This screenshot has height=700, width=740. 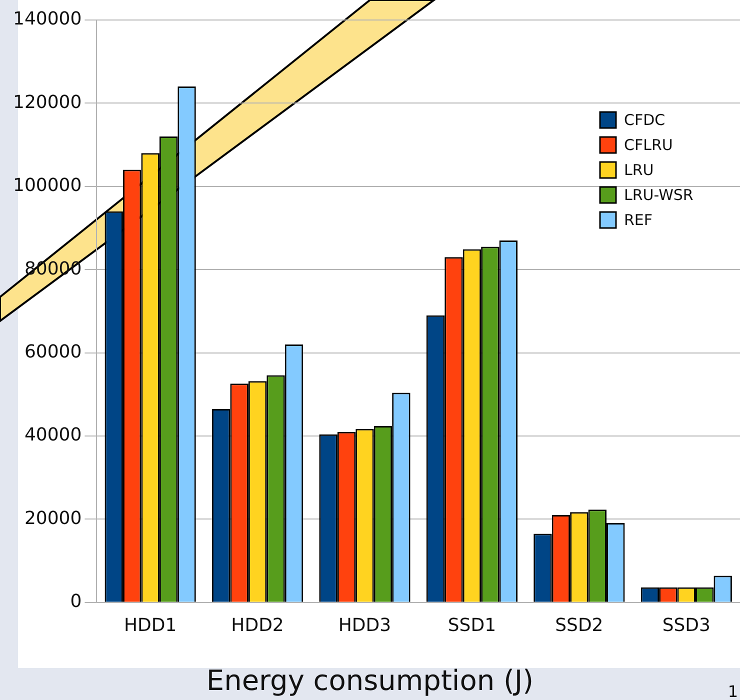 What do you see at coordinates (47, 102) in the screenshot?
I see `y-tick-label: 120000` at bounding box center [47, 102].